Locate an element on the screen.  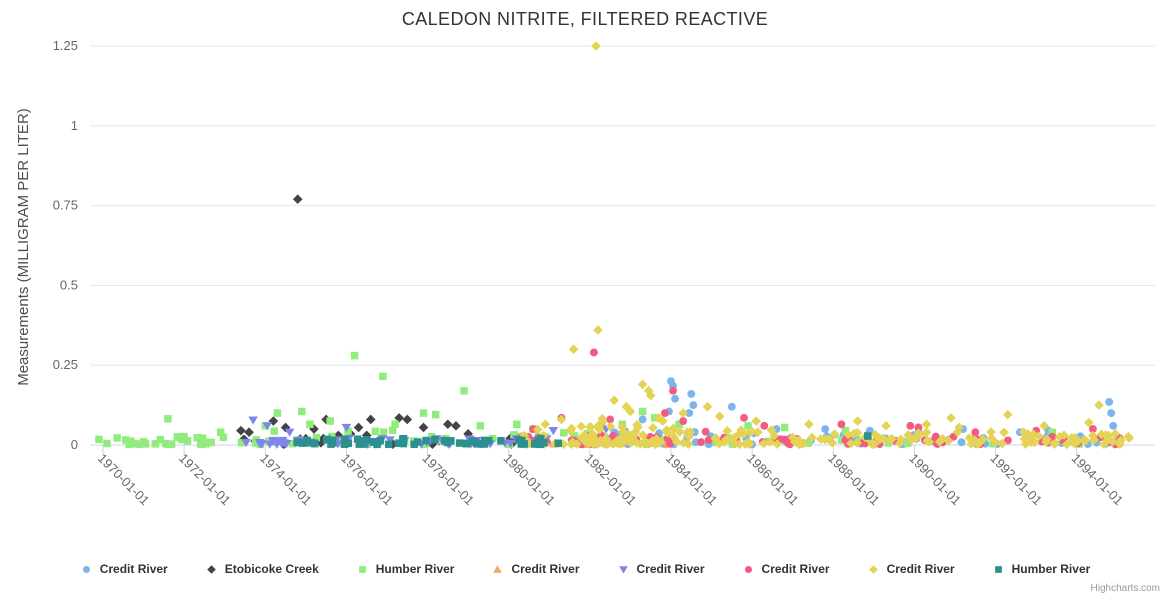
legend-item-2: Humber River is located at coordinates (405, 569).